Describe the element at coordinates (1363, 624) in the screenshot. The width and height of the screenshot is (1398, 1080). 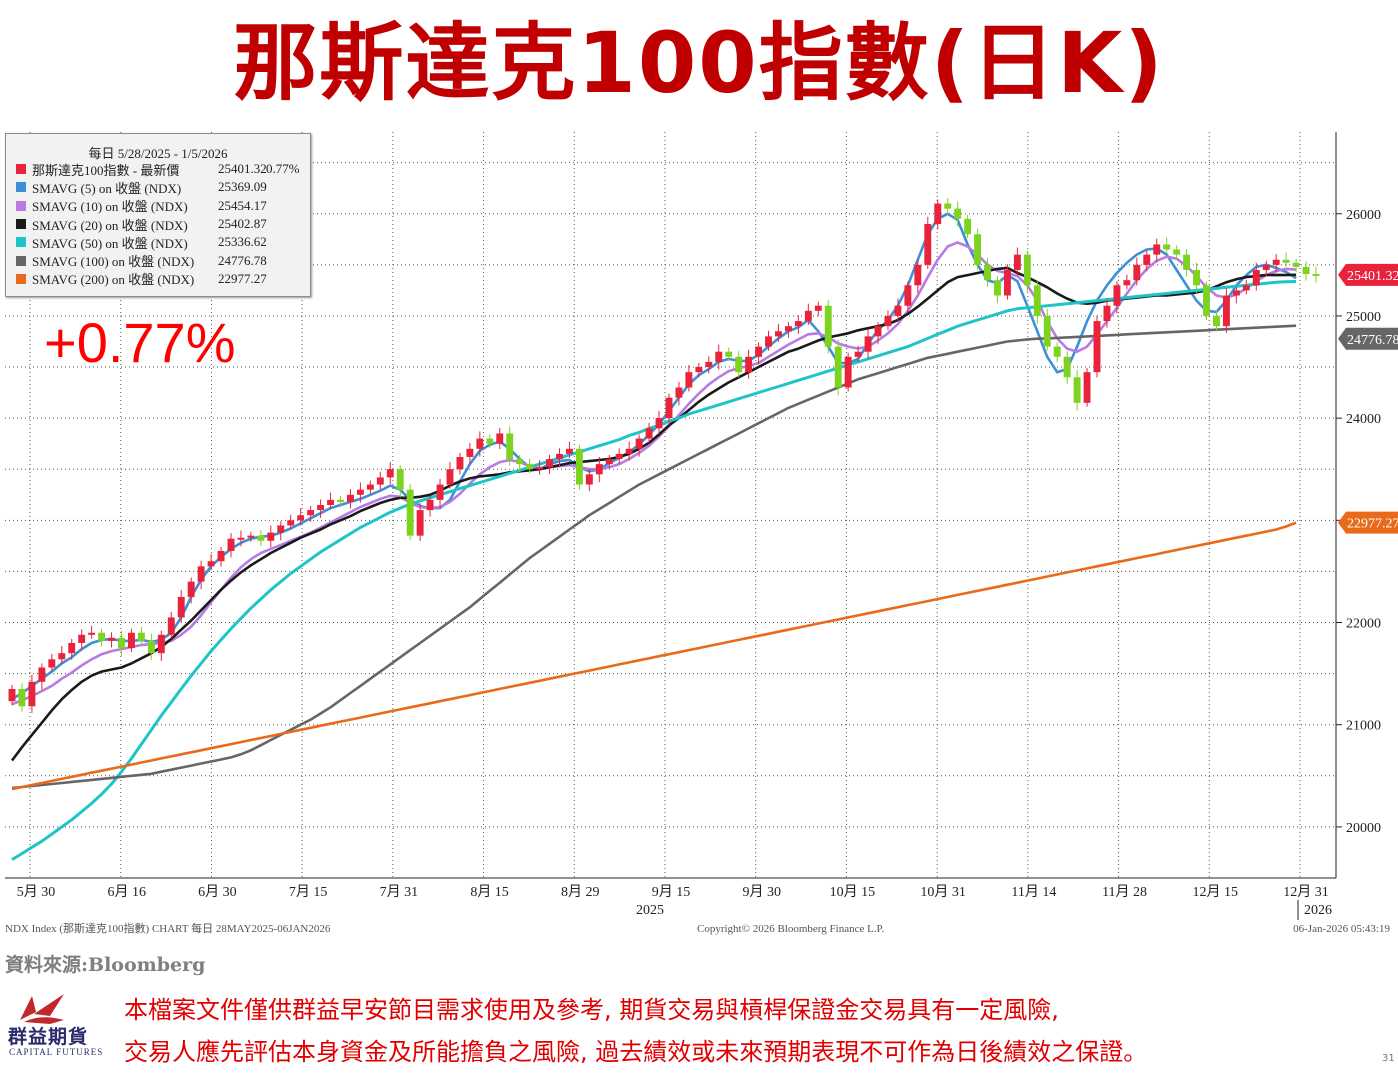
I see `y-tick-label: 22000` at that location.